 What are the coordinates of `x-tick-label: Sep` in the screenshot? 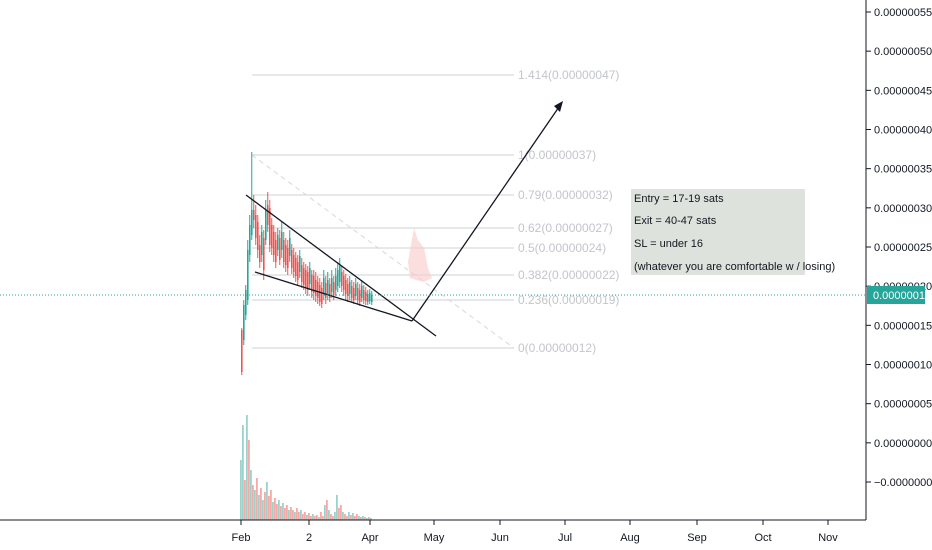 It's located at (697, 538).